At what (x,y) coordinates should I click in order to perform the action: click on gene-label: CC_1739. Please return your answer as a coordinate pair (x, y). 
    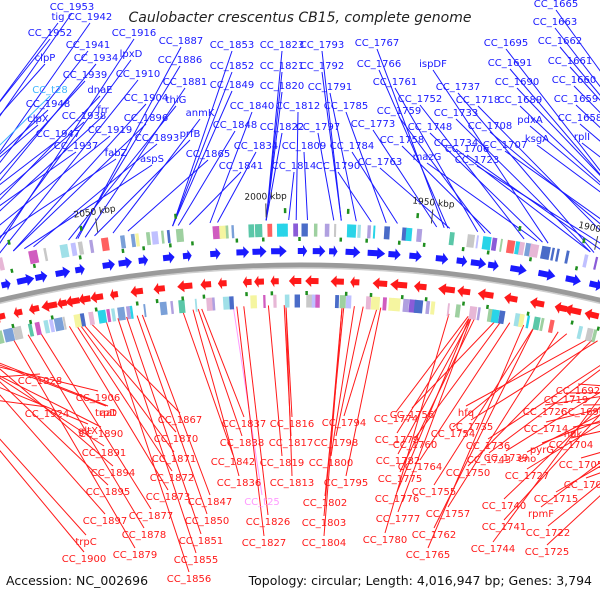
    Looking at the image, I should click on (506, 458).